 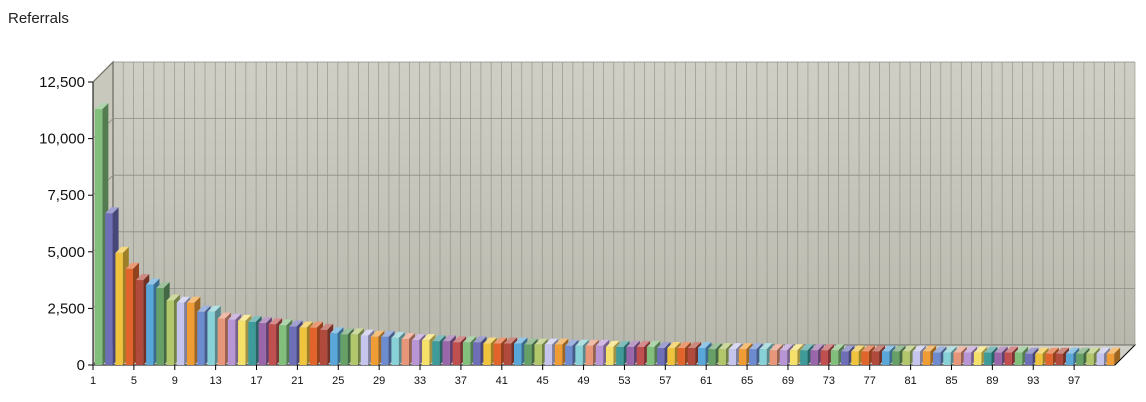 What do you see at coordinates (81, 365) in the screenshot?
I see `y-tick-label: 0` at bounding box center [81, 365].